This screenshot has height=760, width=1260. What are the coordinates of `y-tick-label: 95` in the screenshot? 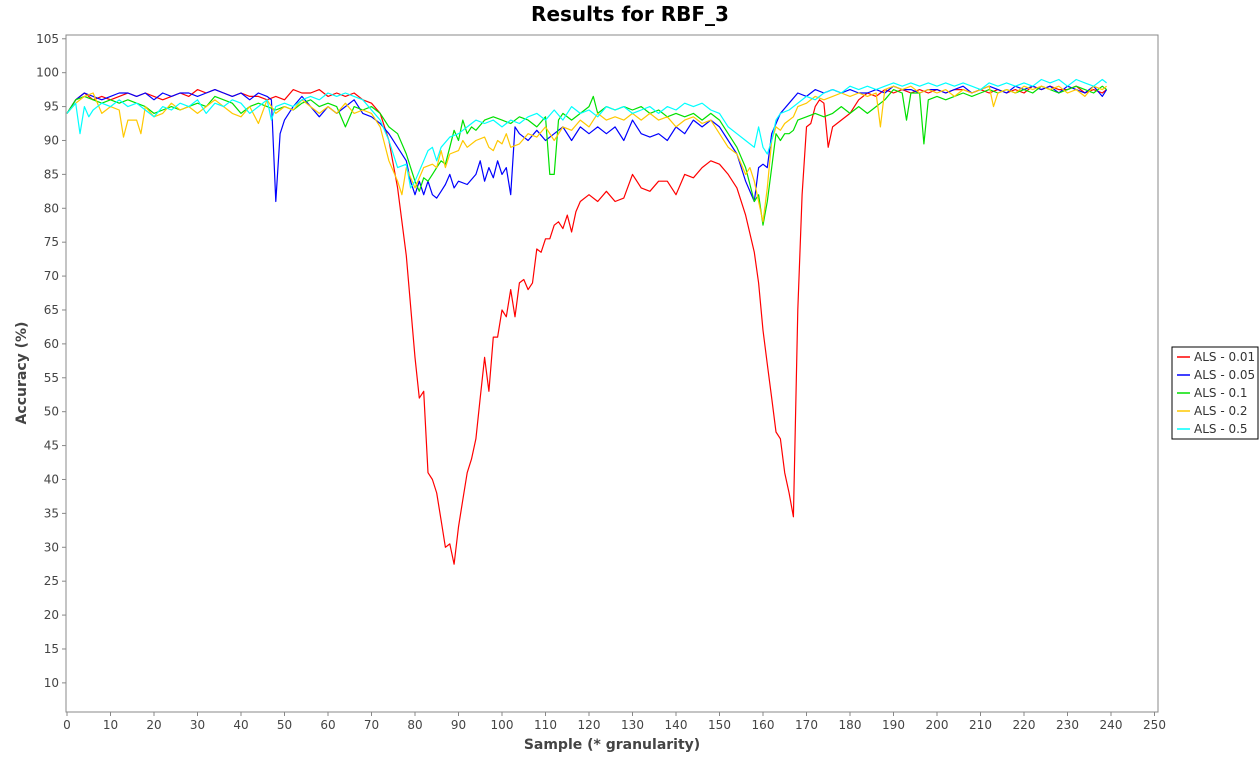 It's located at (51, 107).